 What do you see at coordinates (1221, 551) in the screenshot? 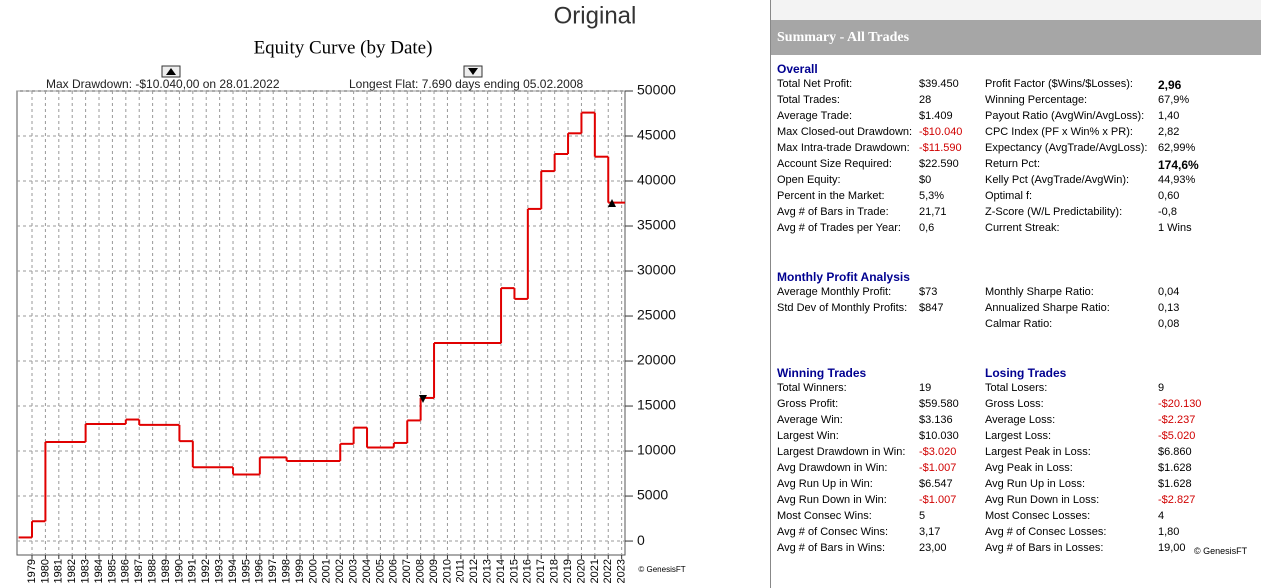
I see `footer: © GenesisFT` at bounding box center [1221, 551].